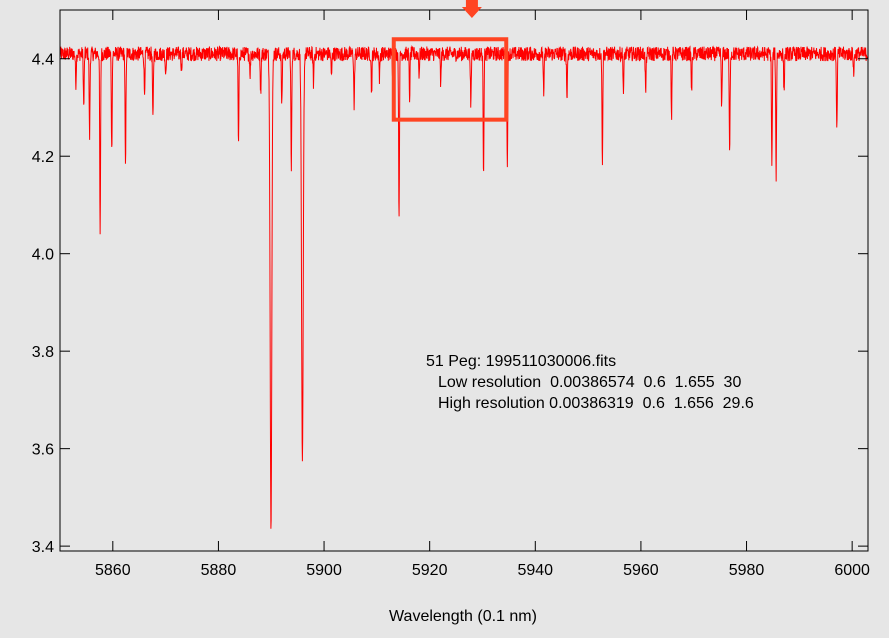  Describe the element at coordinates (747, 570) in the screenshot. I see `x-tick-label: 5980` at that location.